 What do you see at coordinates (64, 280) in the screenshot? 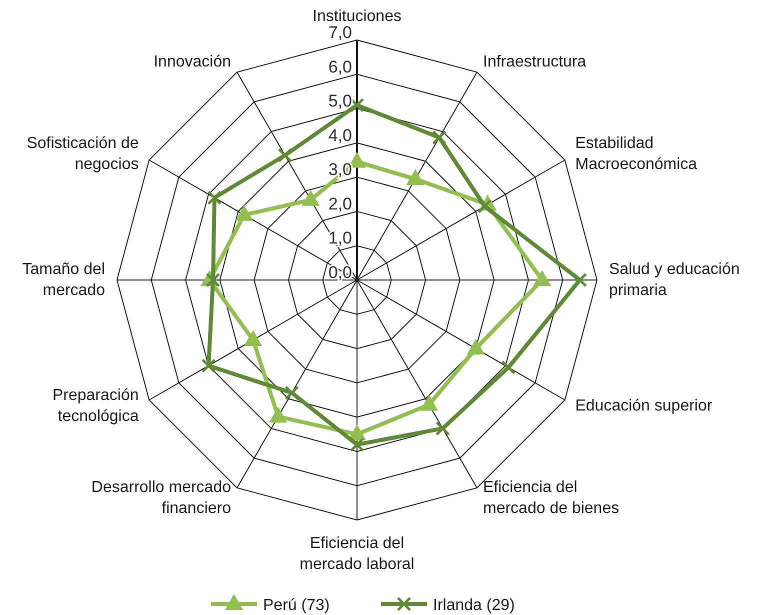
I see `spoke-label: Tamaño del mercado` at bounding box center [64, 280].